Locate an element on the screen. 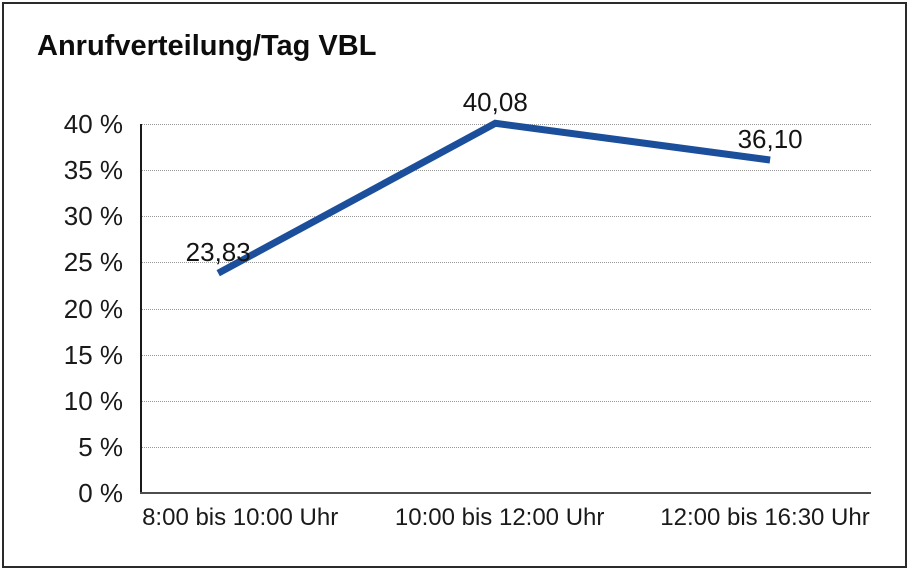 Image resolution: width=915 pixels, height=576 pixels. data-label-1: 23,83 is located at coordinates (218, 252).